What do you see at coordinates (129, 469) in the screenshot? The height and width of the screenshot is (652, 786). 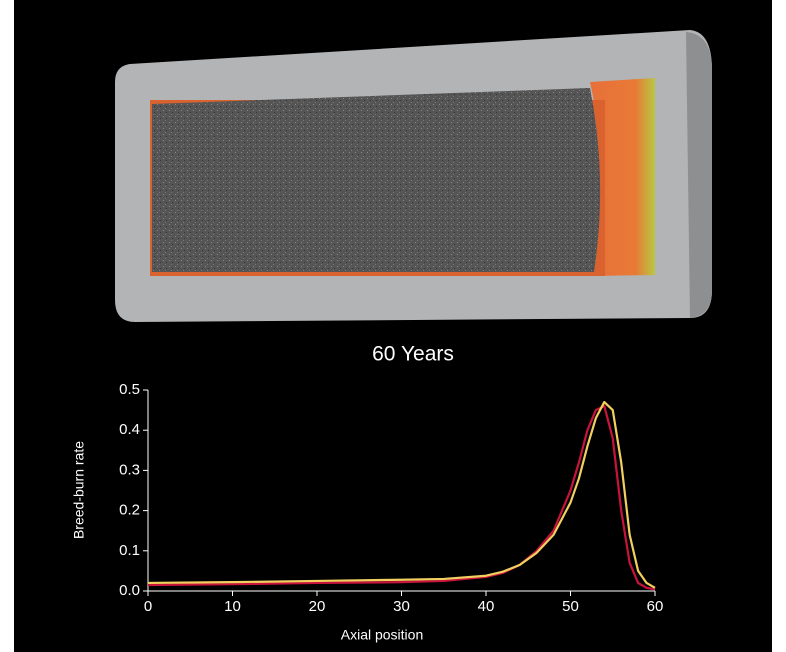 I see `y-tick-label: 0.3` at bounding box center [129, 469].